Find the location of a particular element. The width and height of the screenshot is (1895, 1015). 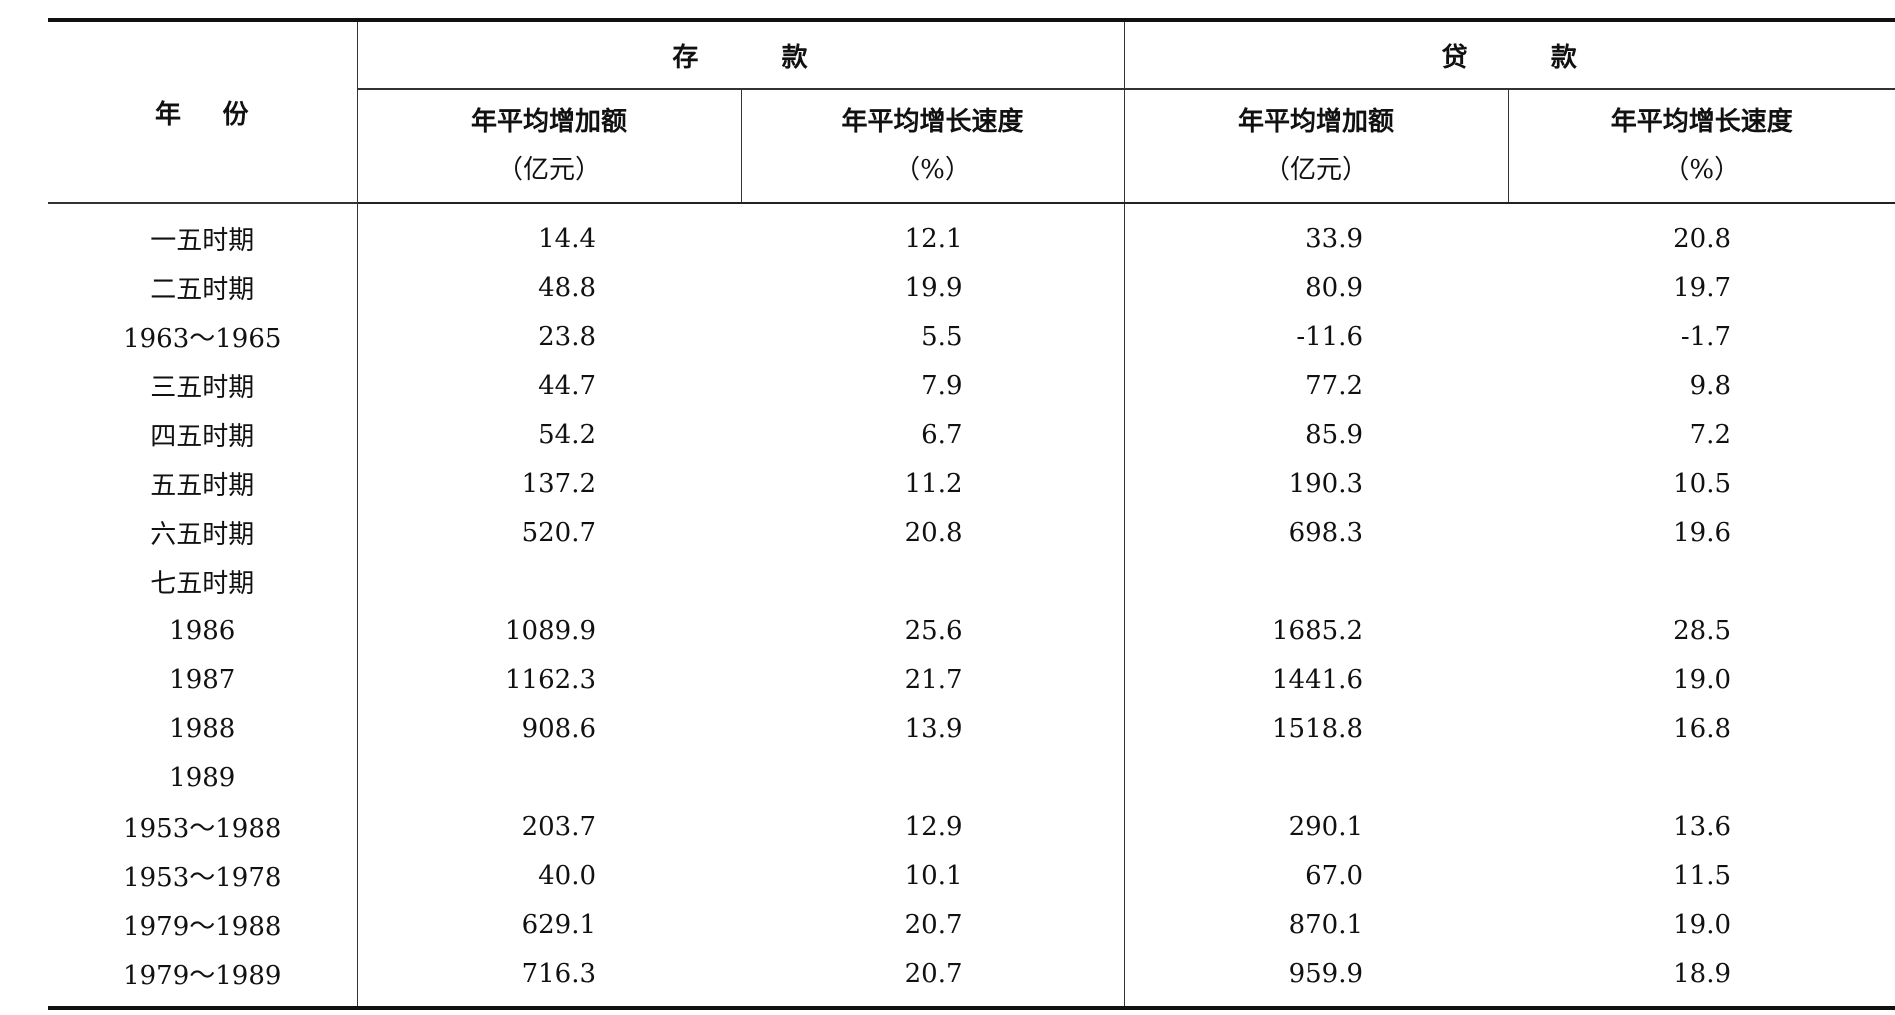

row-label: 1988 is located at coordinates (202, 728).